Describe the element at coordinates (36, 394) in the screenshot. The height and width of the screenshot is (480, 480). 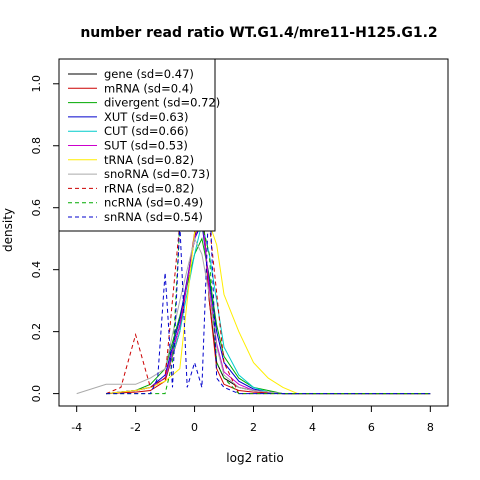
I see `y-tick-label: 0.0` at that location.